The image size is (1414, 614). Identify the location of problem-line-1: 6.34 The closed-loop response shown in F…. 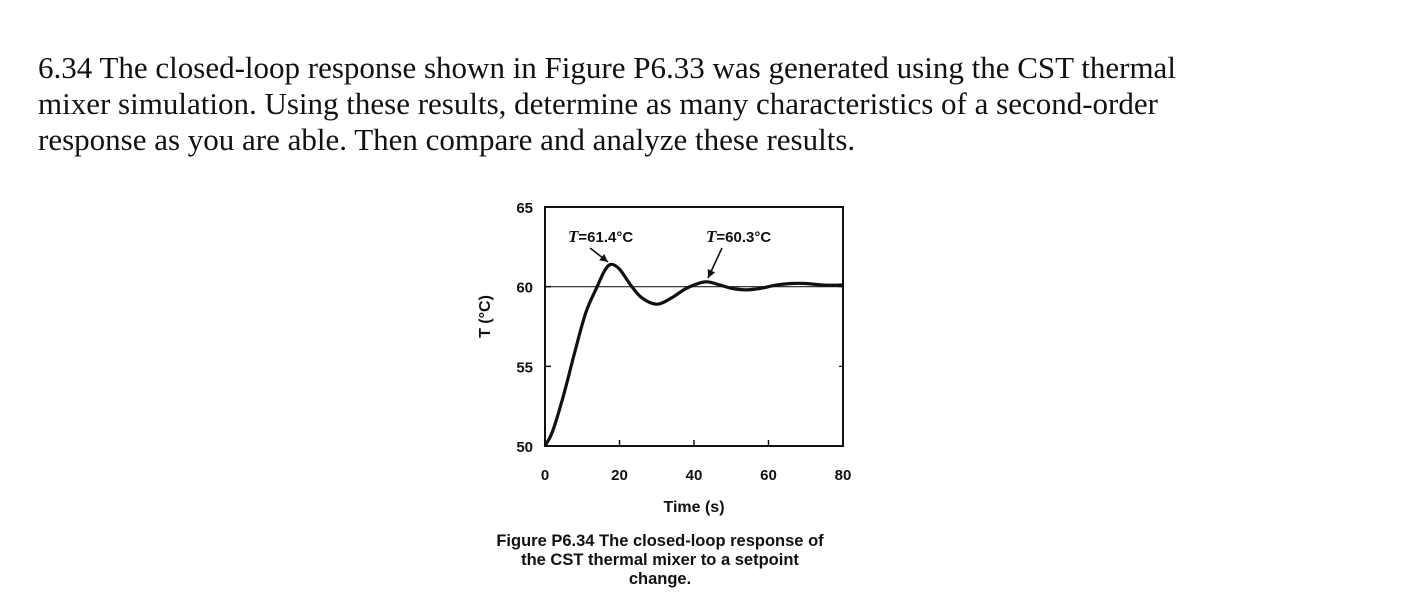
(607, 67).